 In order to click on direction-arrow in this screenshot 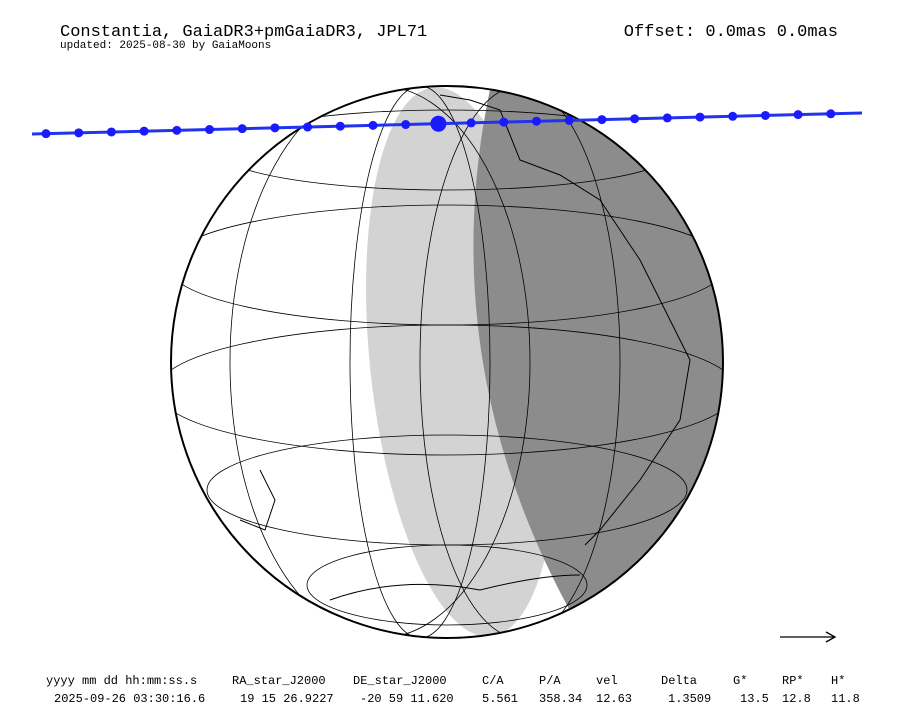, I will do `click(808, 637)`.